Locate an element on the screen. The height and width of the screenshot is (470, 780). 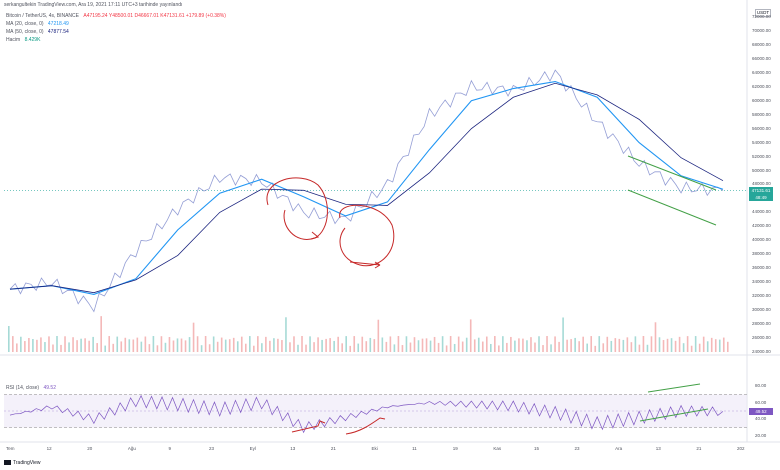
rsi-channel-lower-line is located at coordinates (674, 415).